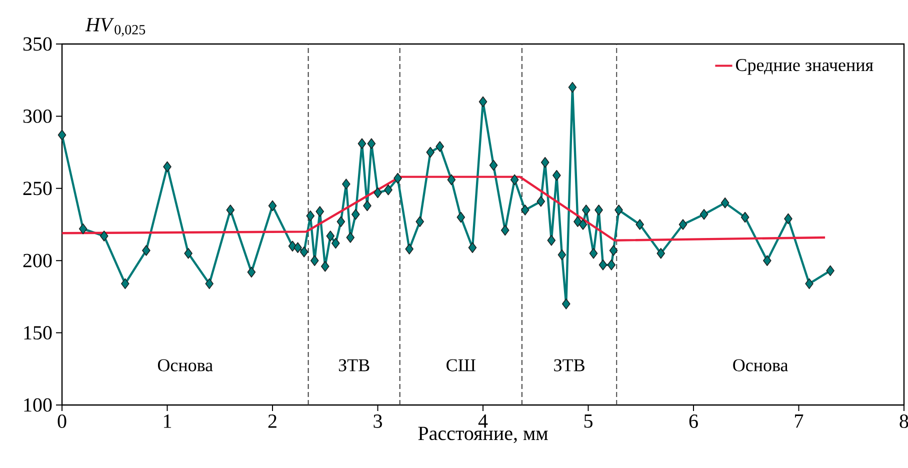  What do you see at coordinates (37, 261) in the screenshot?
I see `y-tick-label: 200` at bounding box center [37, 261].